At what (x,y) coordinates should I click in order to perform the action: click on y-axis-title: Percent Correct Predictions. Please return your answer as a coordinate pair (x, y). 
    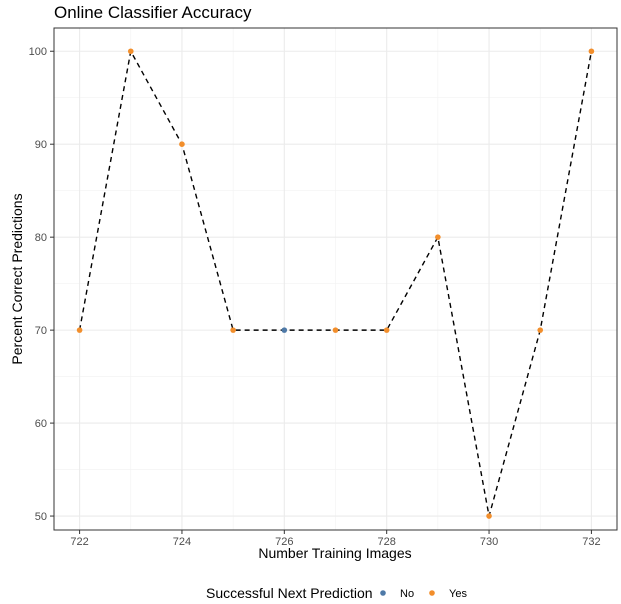
    Looking at the image, I should click on (17, 278).